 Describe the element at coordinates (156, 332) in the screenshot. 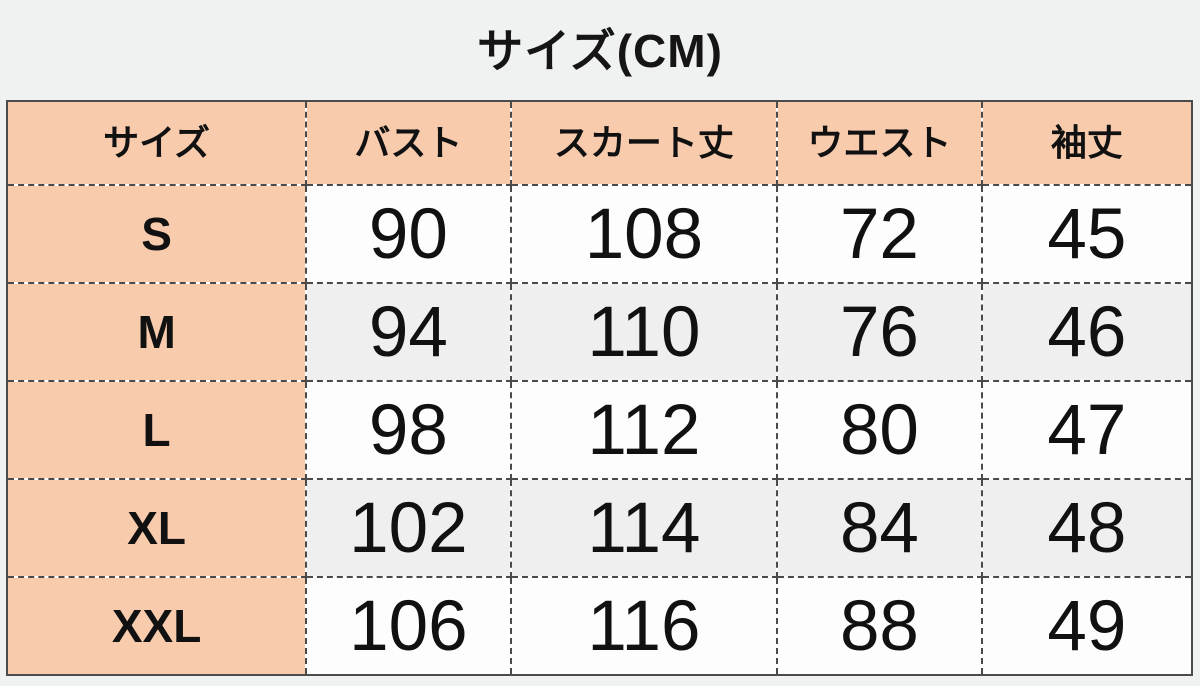

I see `size-label: M` at that location.